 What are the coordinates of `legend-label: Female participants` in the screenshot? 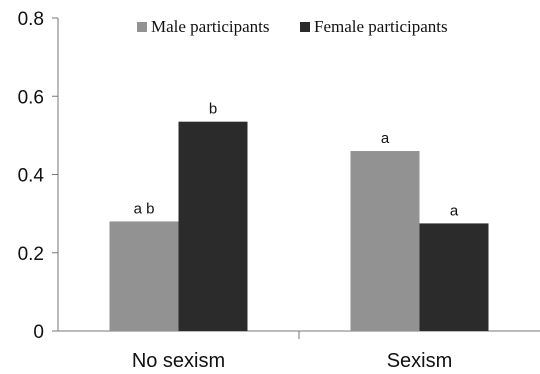 It's located at (381, 26).